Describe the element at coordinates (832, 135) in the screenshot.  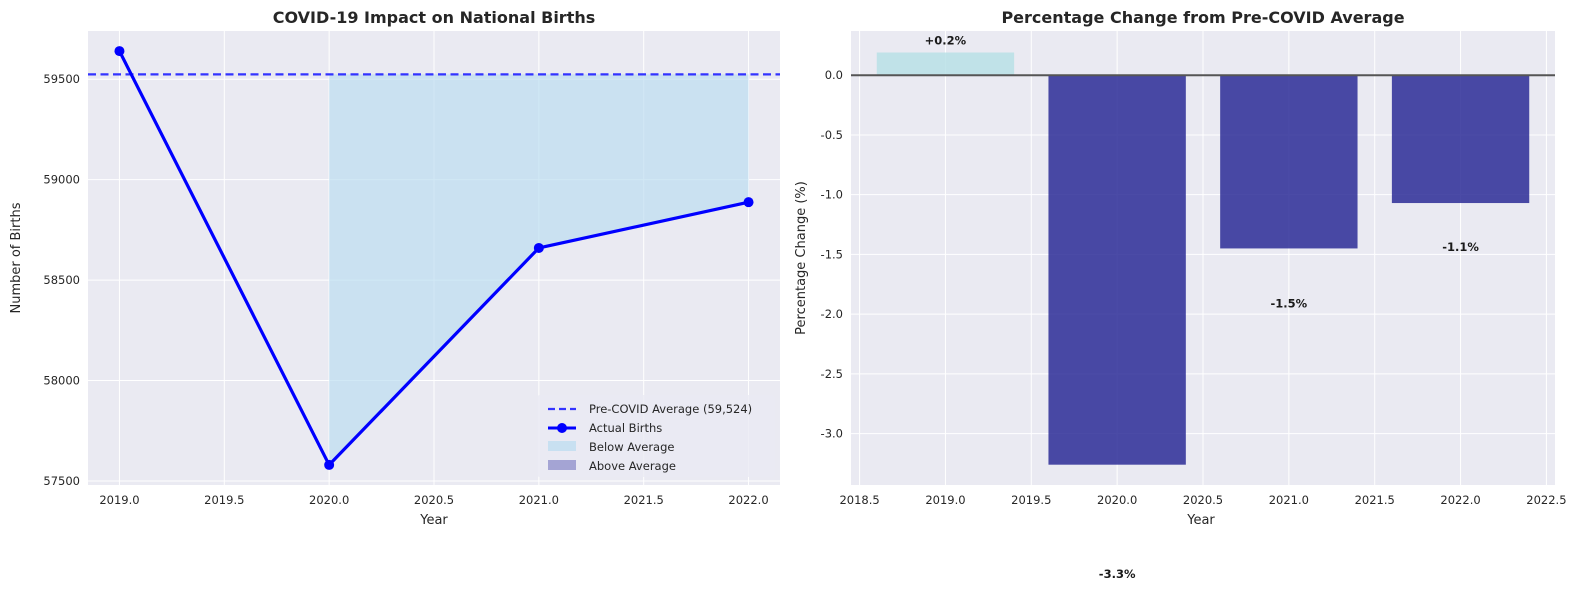
I see `bar-chart-y-tick-label: -0.5` at that location.